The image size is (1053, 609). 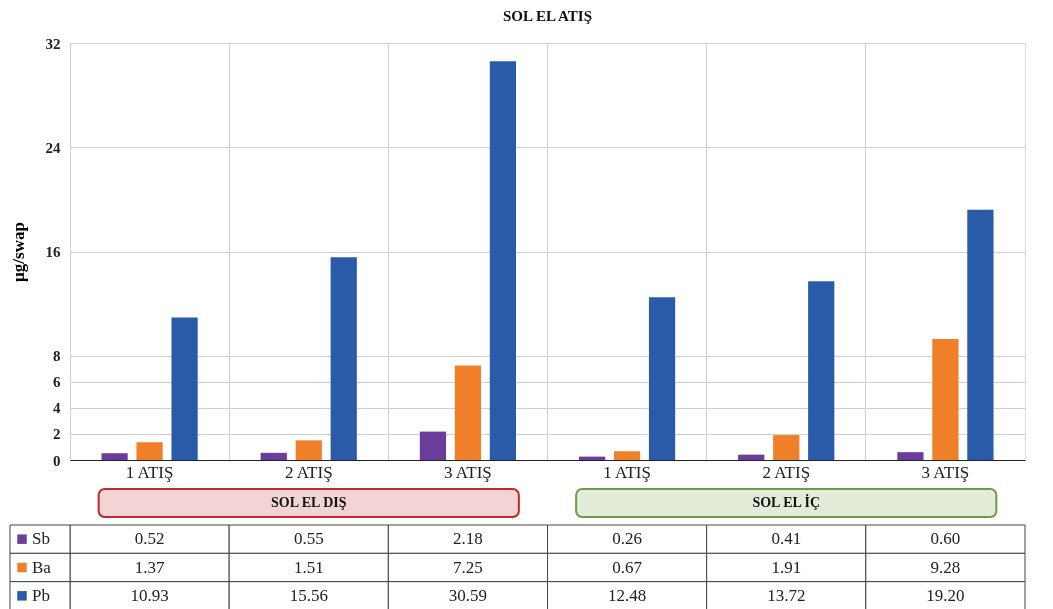 I want to click on chart-title: SOL EL ATIŞ, so click(x=547, y=16).